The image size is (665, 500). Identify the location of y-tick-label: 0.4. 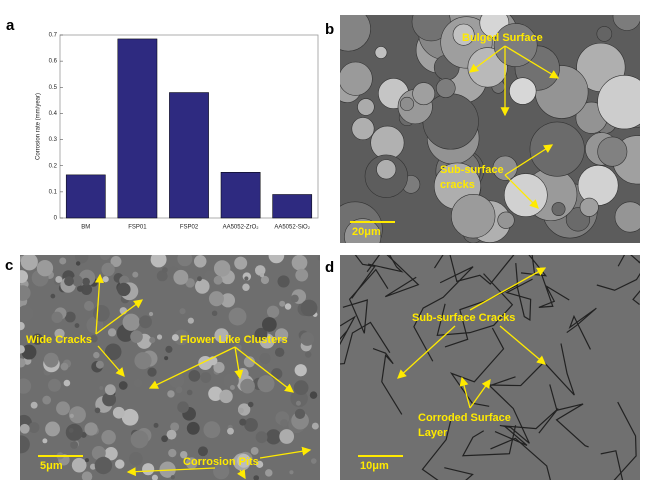
(53, 114).